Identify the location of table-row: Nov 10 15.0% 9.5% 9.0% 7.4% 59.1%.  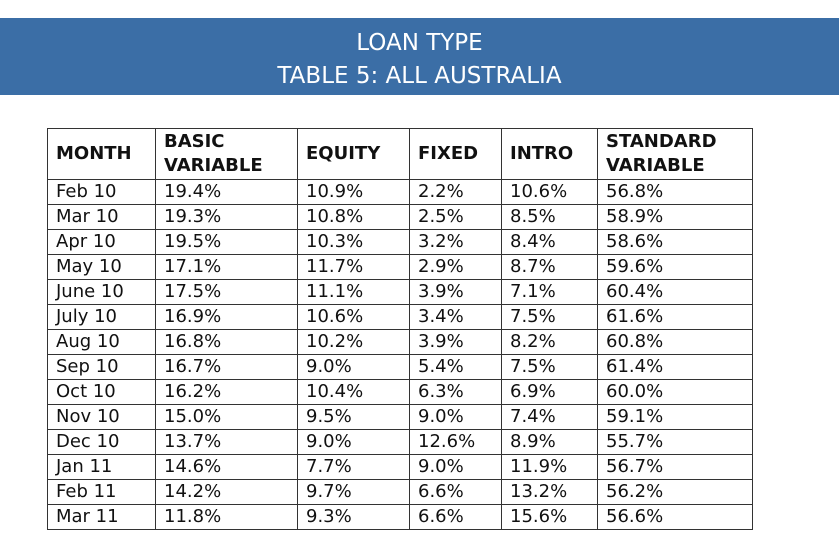
(400, 417).